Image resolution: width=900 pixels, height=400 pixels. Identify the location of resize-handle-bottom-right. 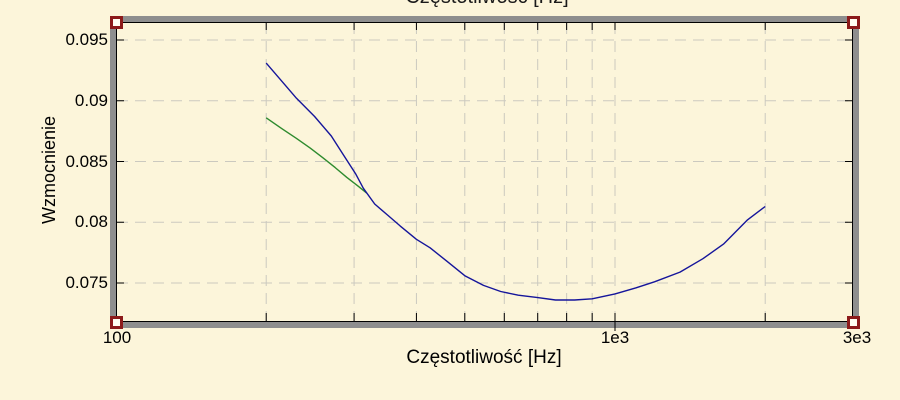
(853, 322).